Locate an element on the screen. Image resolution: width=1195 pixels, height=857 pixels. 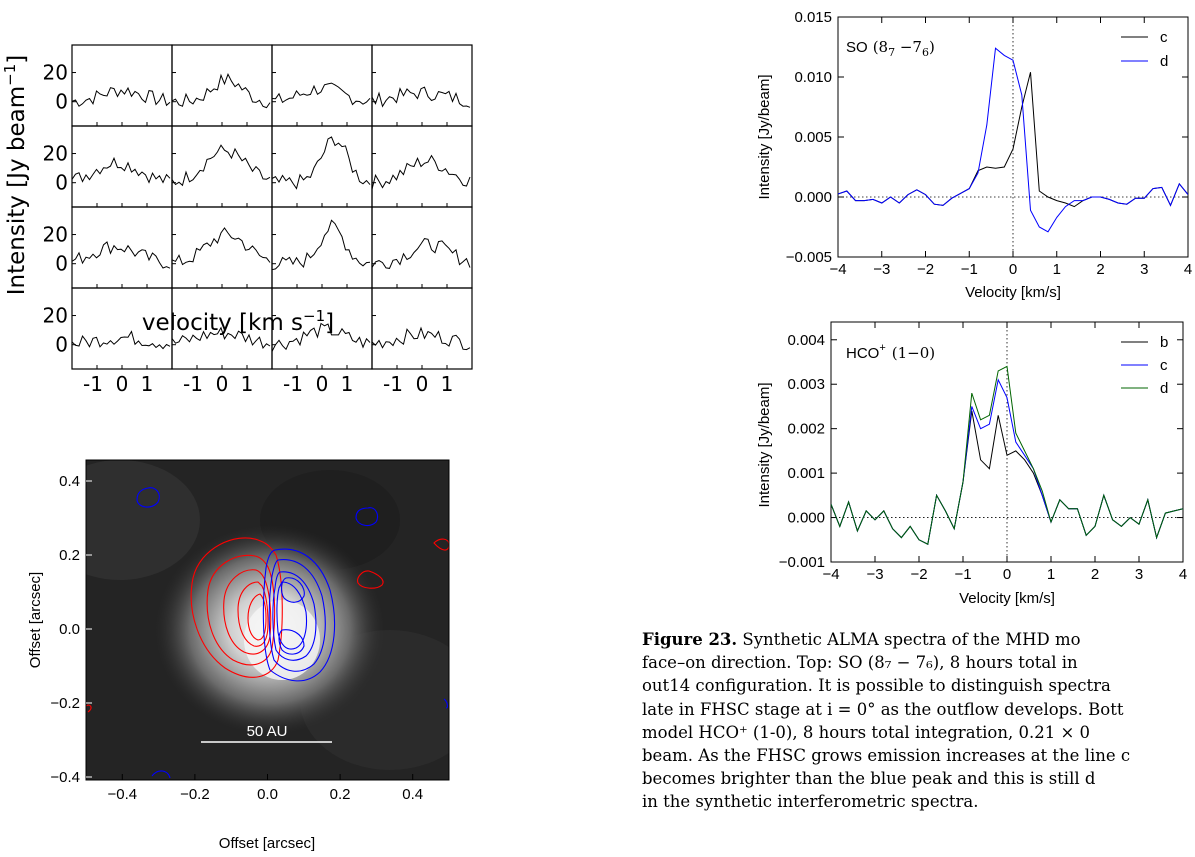
so-ytick-label: −0.005 is located at coordinates (809, 257).